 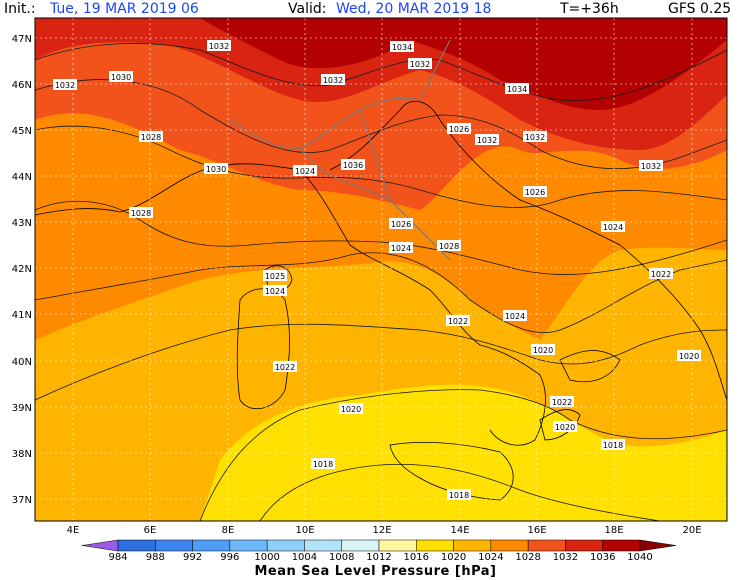 What do you see at coordinates (100, 545) in the screenshot?
I see `colorbar-min-arrow` at bounding box center [100, 545].